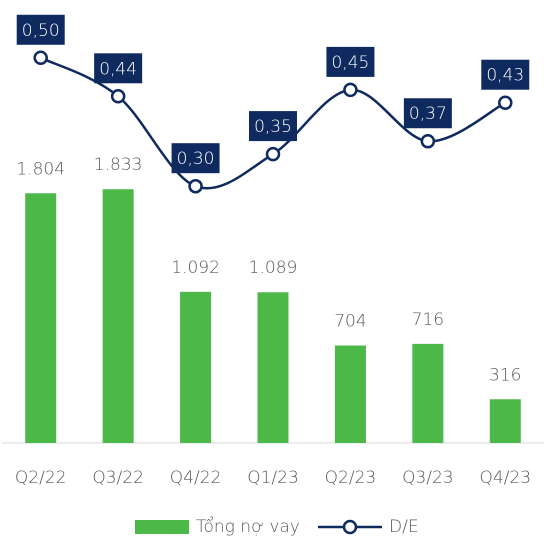 The image size is (544, 541). What do you see at coordinates (350, 322) in the screenshot?
I see `bar-value-label: 704` at bounding box center [350, 322].